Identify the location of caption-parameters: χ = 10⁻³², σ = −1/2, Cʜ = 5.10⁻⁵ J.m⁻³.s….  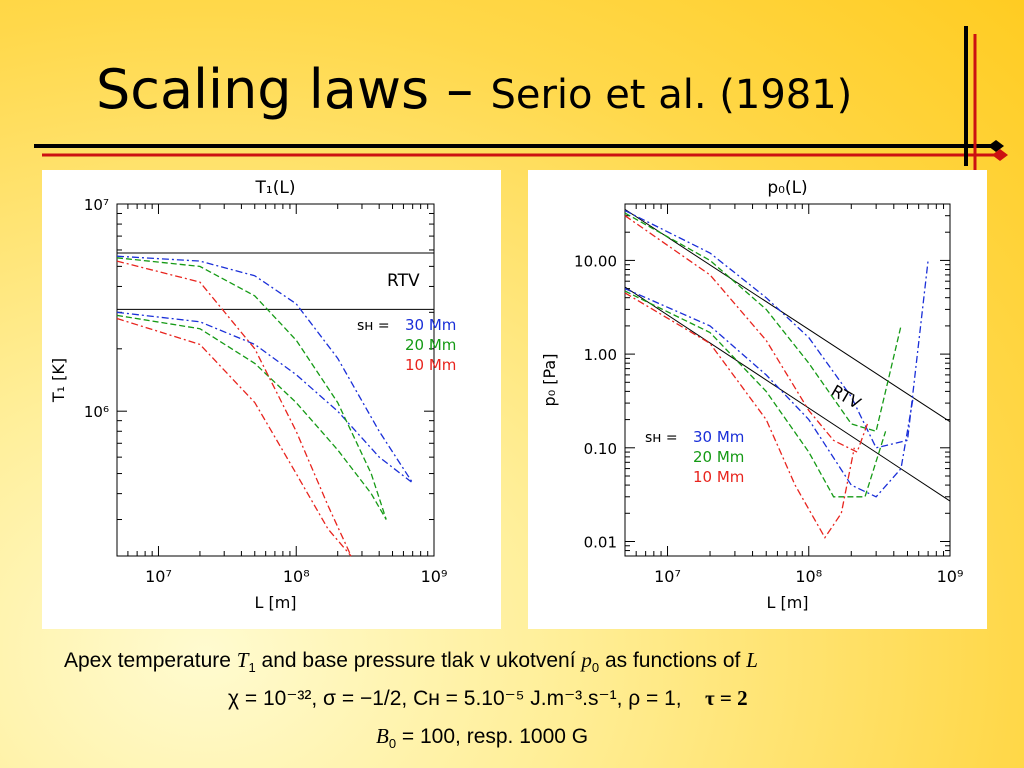
(455, 698).